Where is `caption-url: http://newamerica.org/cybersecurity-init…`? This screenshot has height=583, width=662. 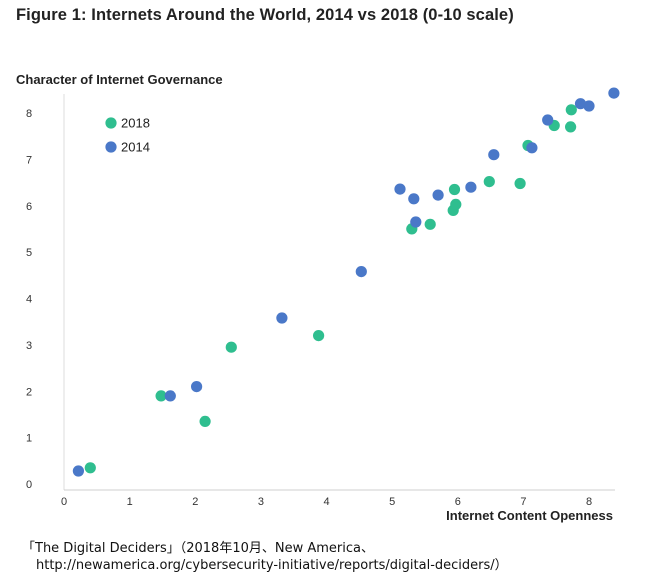 caption-url: http://newamerica.org/cybersecurity-init… is located at coordinates (272, 565).